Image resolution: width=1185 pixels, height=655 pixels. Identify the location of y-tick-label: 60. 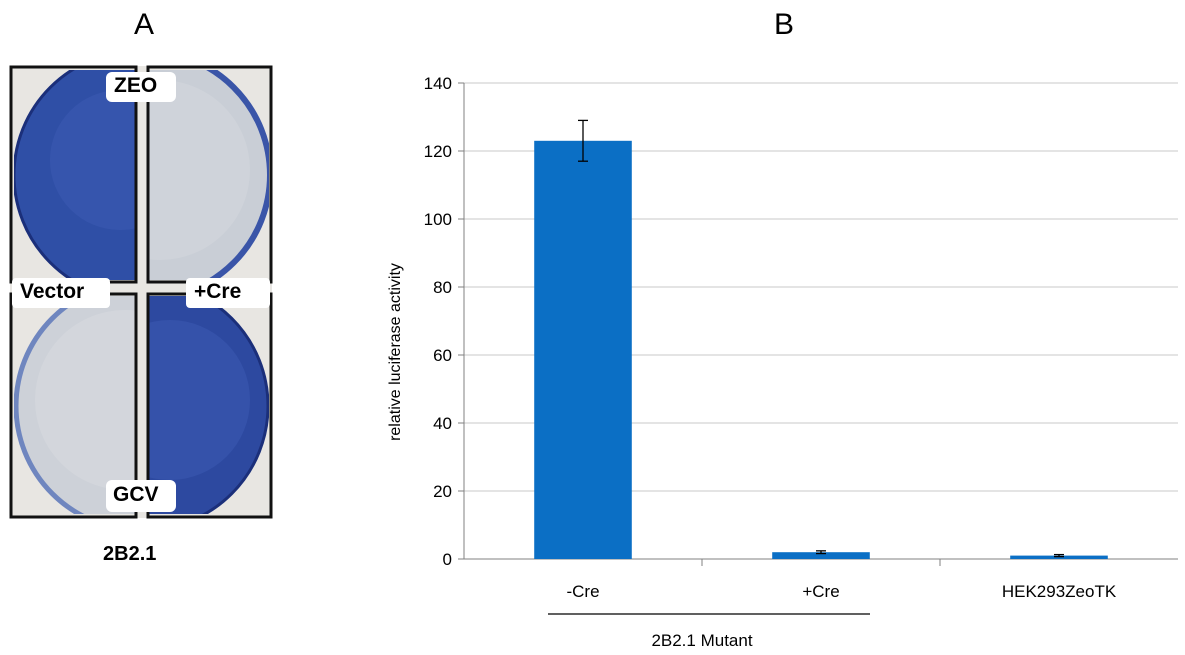
(442, 355).